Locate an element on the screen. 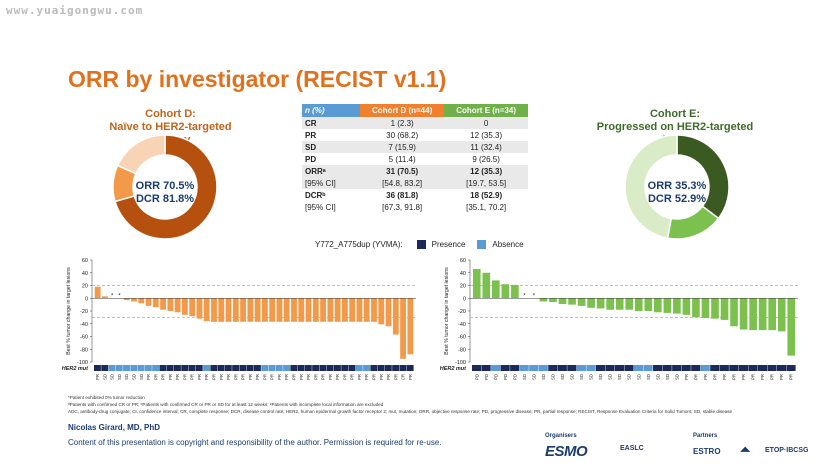 The width and height of the screenshot is (831, 467). row-cohort-d: 31 (70.5) is located at coordinates (402, 171).